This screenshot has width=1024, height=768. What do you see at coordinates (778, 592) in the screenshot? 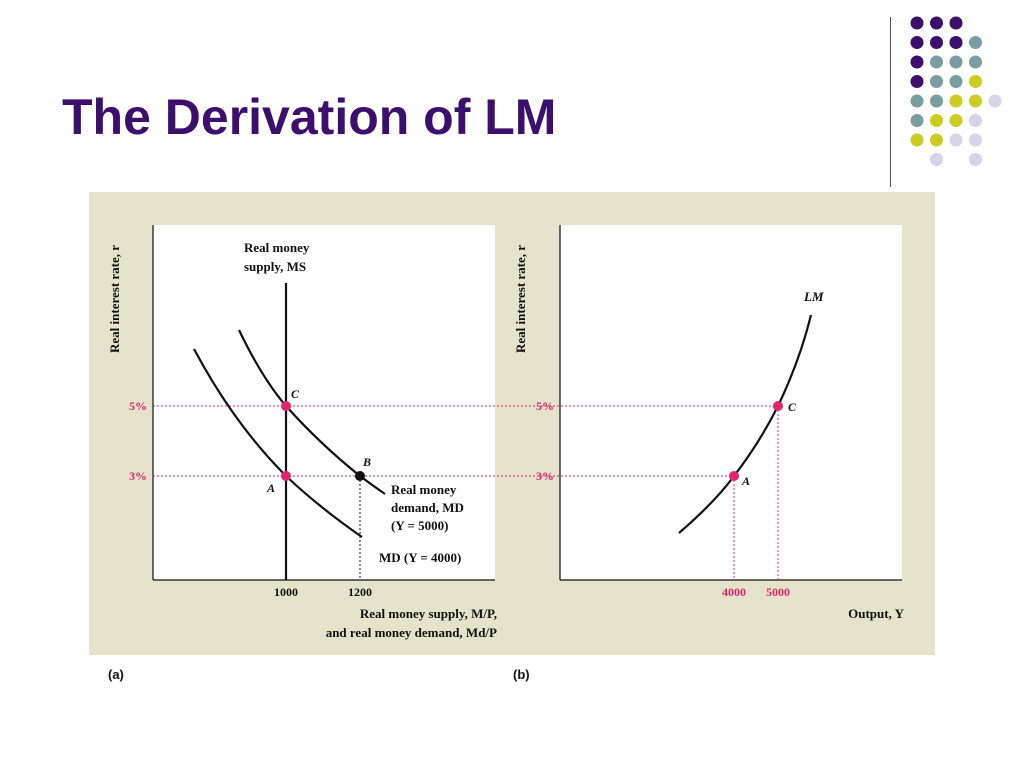
I see `panel-b-x-tick-5000: 5000` at bounding box center [778, 592].